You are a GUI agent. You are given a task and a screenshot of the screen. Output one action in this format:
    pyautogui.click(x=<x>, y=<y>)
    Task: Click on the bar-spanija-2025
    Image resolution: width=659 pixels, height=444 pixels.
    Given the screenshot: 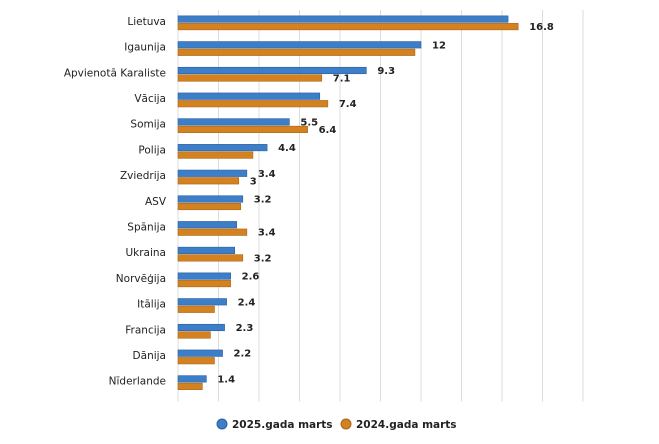 What is the action you would take?
    pyautogui.click(x=207, y=225)
    